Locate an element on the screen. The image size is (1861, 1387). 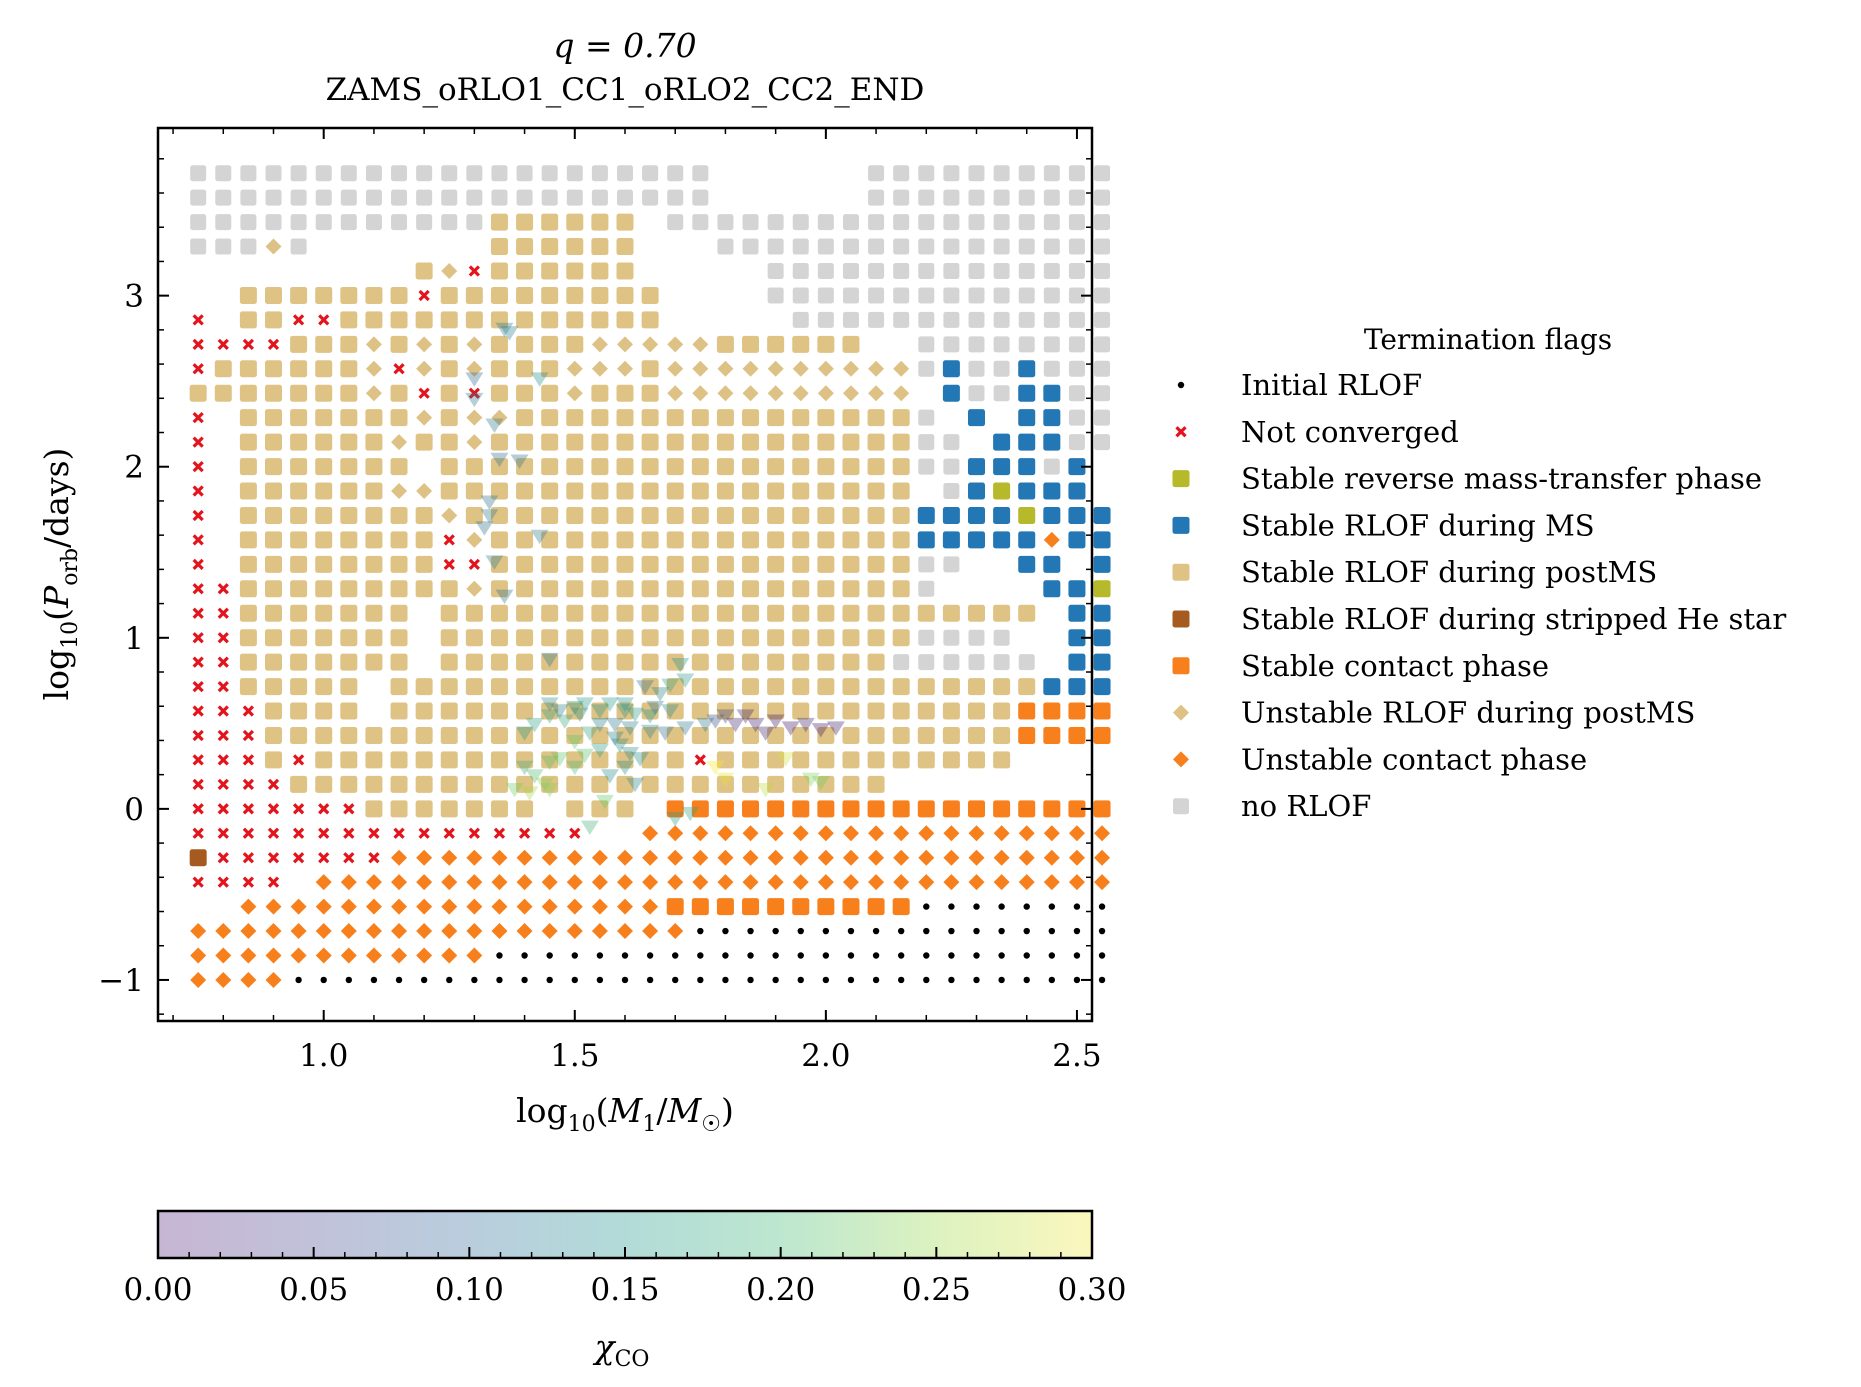
legend-entry-unstcontact: Unstable contact phase is located at coordinates (1380, 759).